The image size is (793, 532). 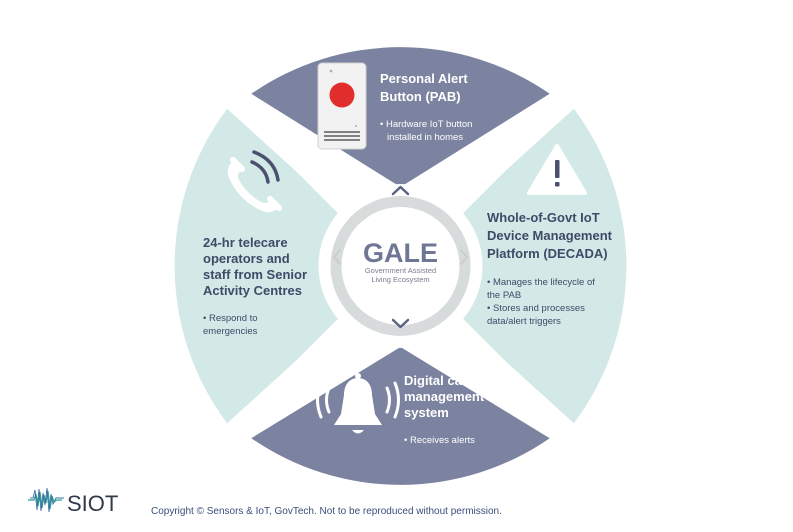 I want to click on segment-left-bullet-line1: • Respond to, so click(x=230, y=318).